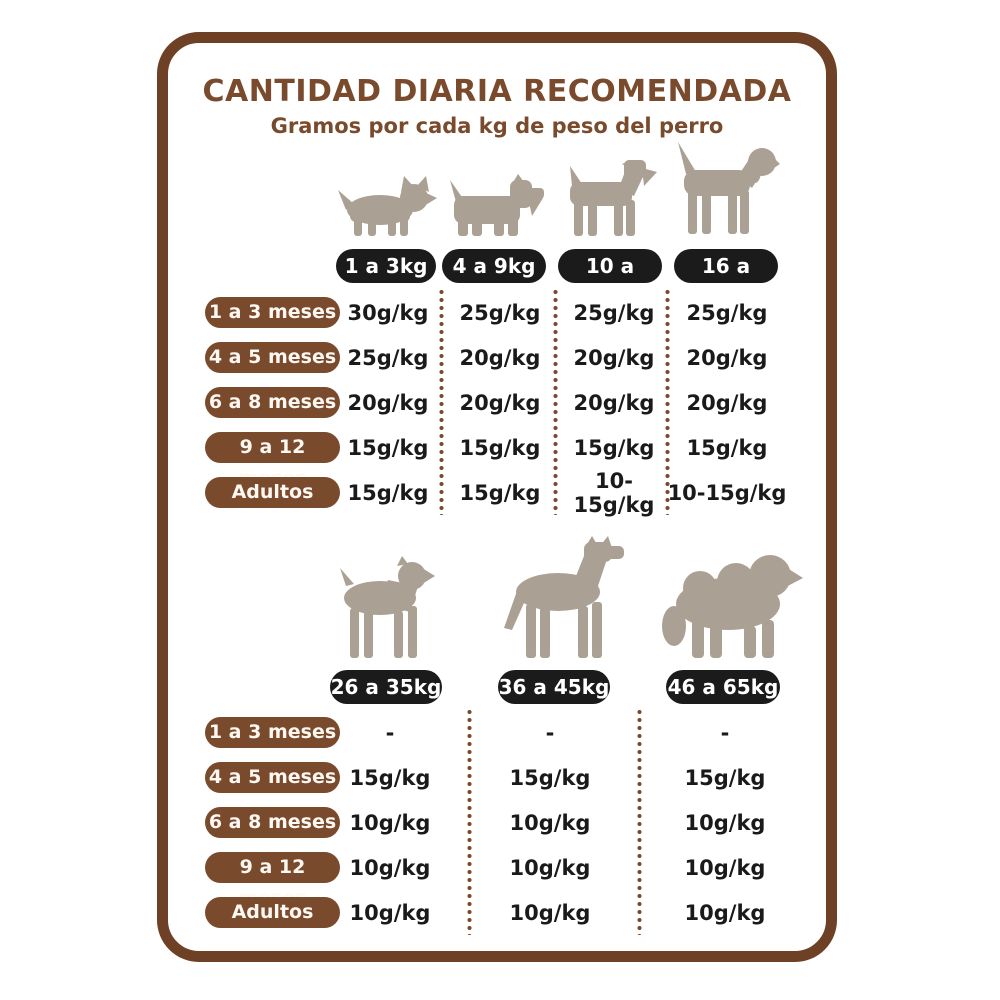 The image size is (1000, 1000). What do you see at coordinates (572, 598) in the screenshot?
I see `great-dane-icon` at bounding box center [572, 598].